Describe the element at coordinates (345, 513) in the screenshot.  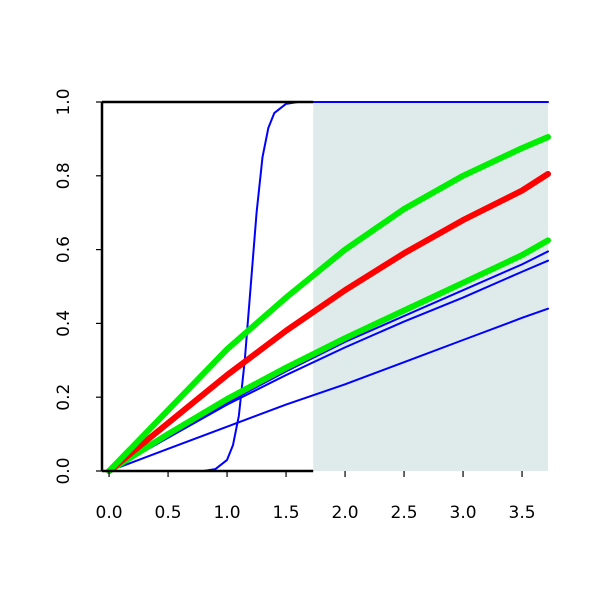
I see `x-tick-label: 2.0` at that location.